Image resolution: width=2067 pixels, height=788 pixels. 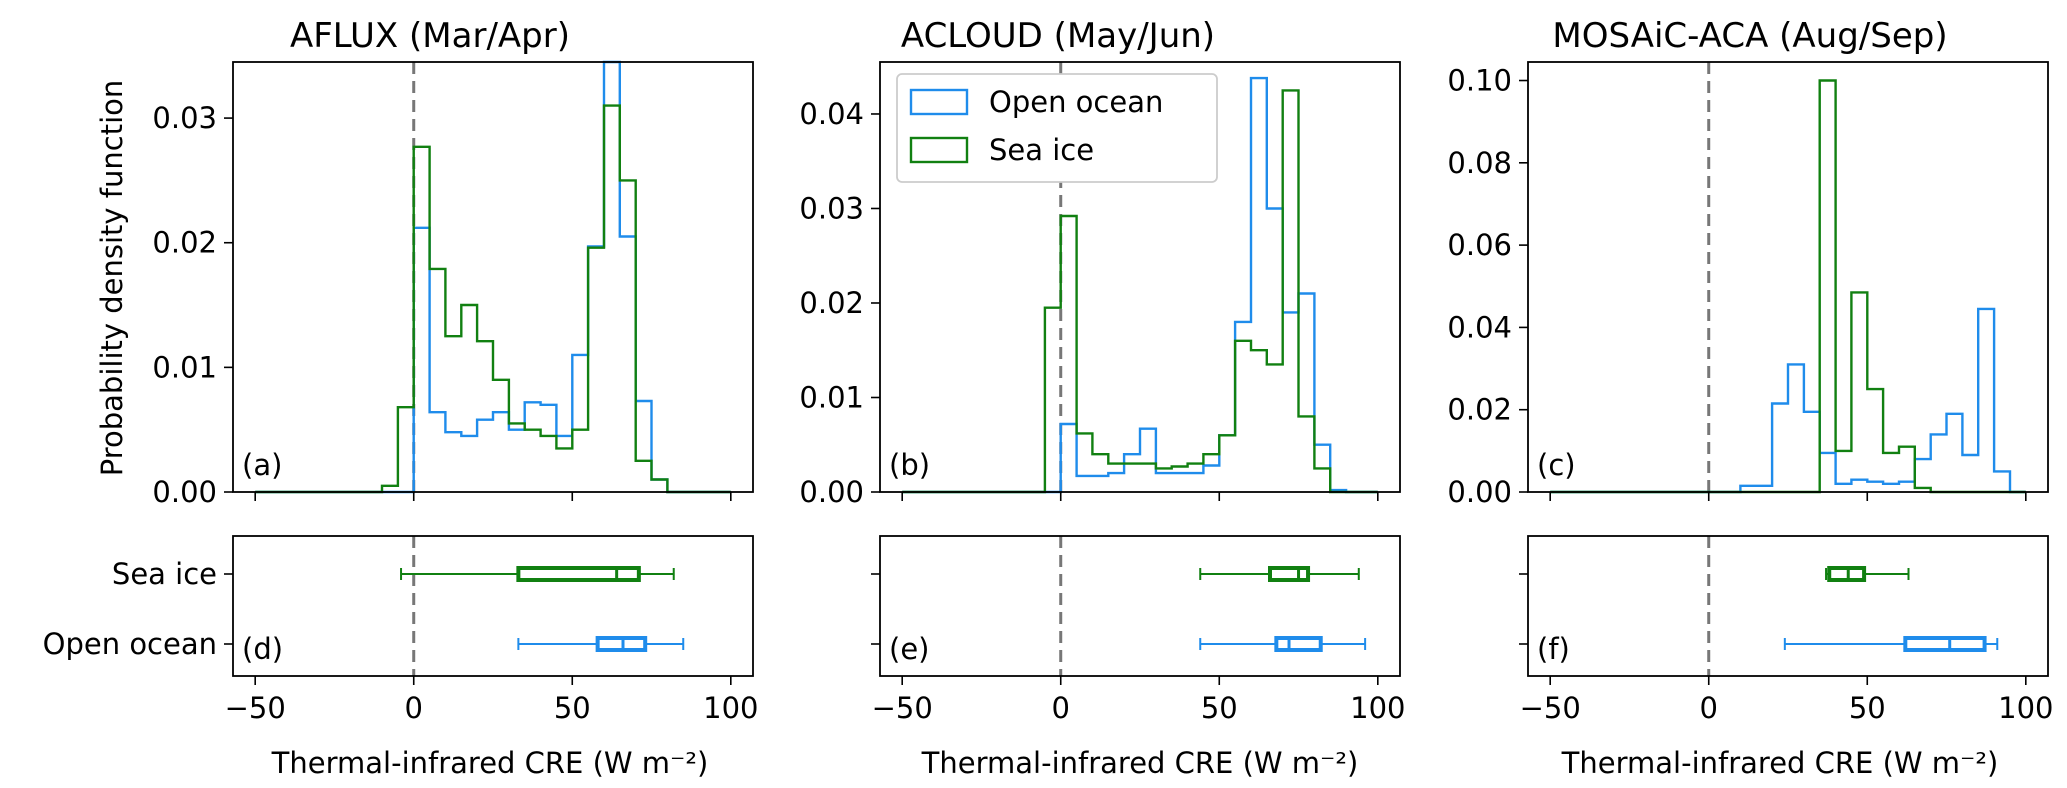 What do you see at coordinates (909, 649) in the screenshot?
I see `panel-label: (e)` at bounding box center [909, 649].